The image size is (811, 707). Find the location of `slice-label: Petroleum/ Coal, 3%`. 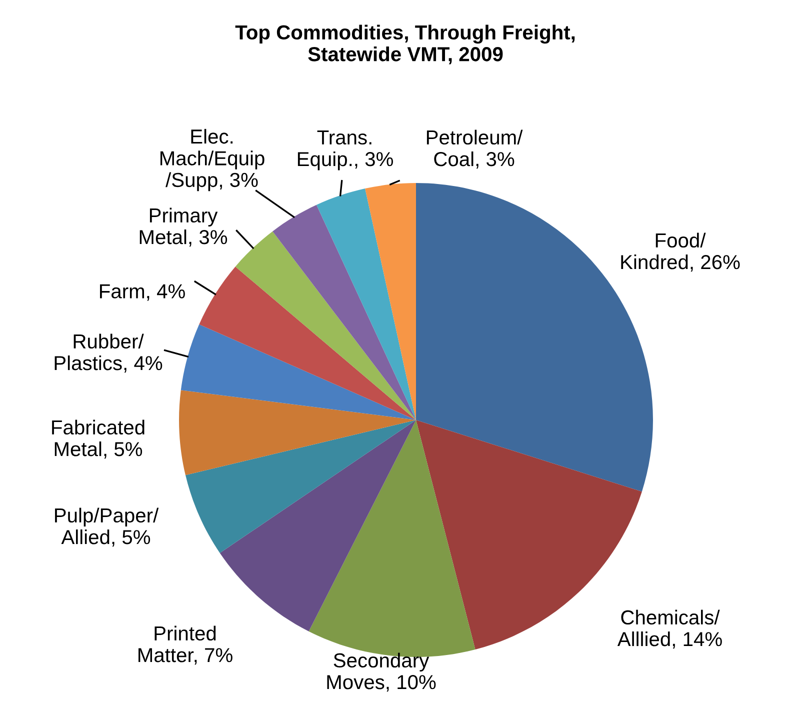

slice-label: Petroleum/ Coal, 3% is located at coordinates (474, 149).